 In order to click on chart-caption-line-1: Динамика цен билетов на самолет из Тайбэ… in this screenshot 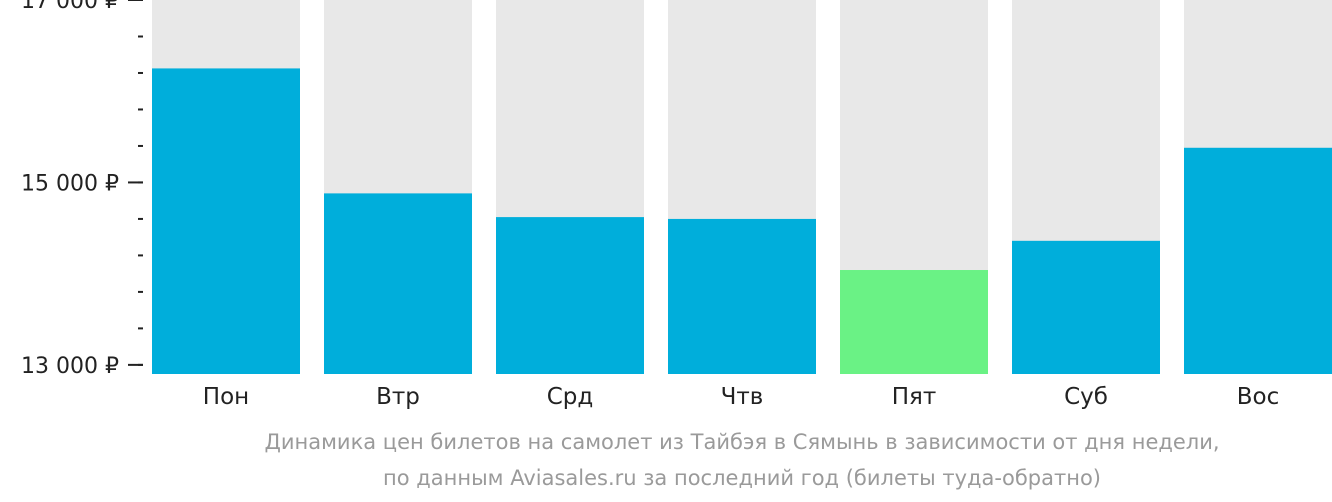, I will do `click(742, 442)`.